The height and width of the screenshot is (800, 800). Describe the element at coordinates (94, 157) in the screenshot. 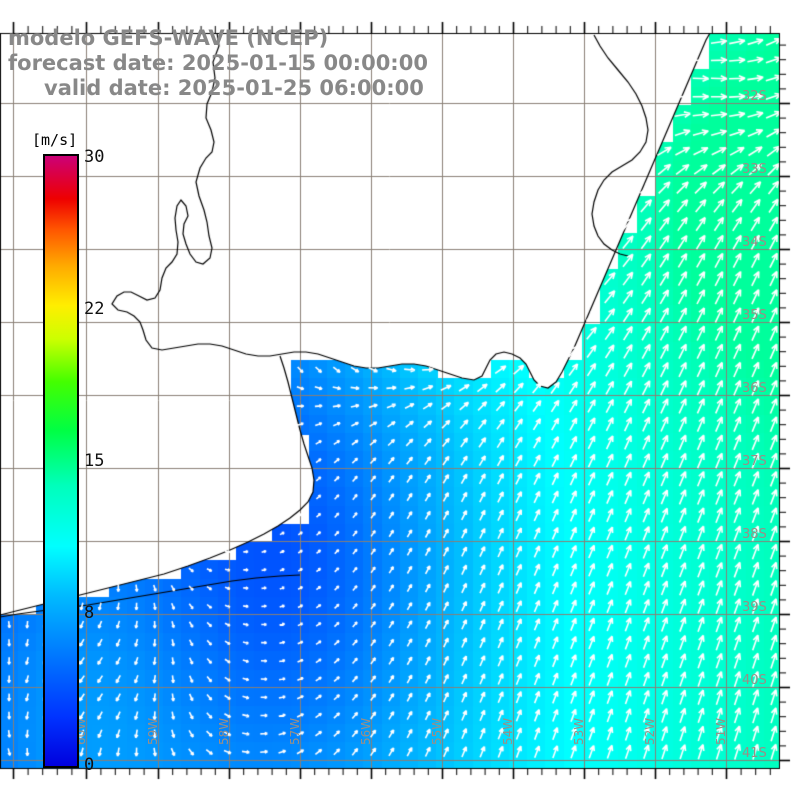

I see `colorbar-tick-30: 30` at that location.